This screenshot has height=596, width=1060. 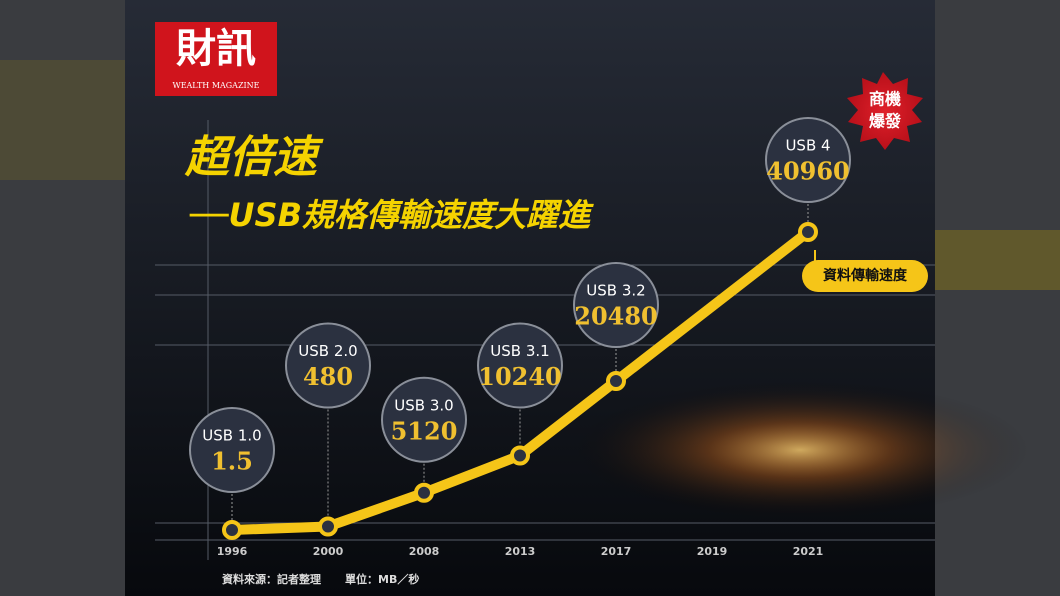 What do you see at coordinates (616, 551) in the screenshot?
I see `x-tick-label: 2017` at bounding box center [616, 551].